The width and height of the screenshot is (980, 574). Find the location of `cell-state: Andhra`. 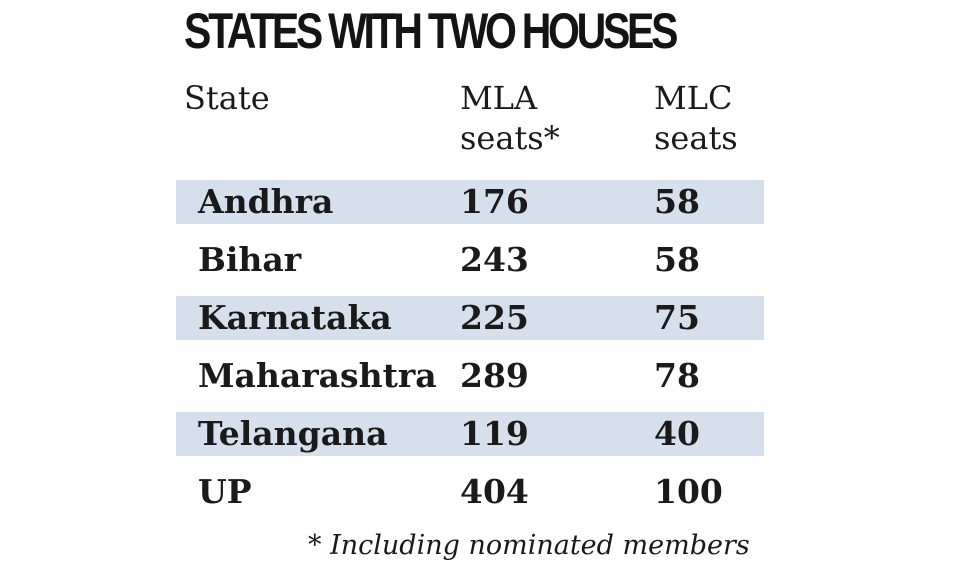

cell-state: Andhra is located at coordinates (266, 201).